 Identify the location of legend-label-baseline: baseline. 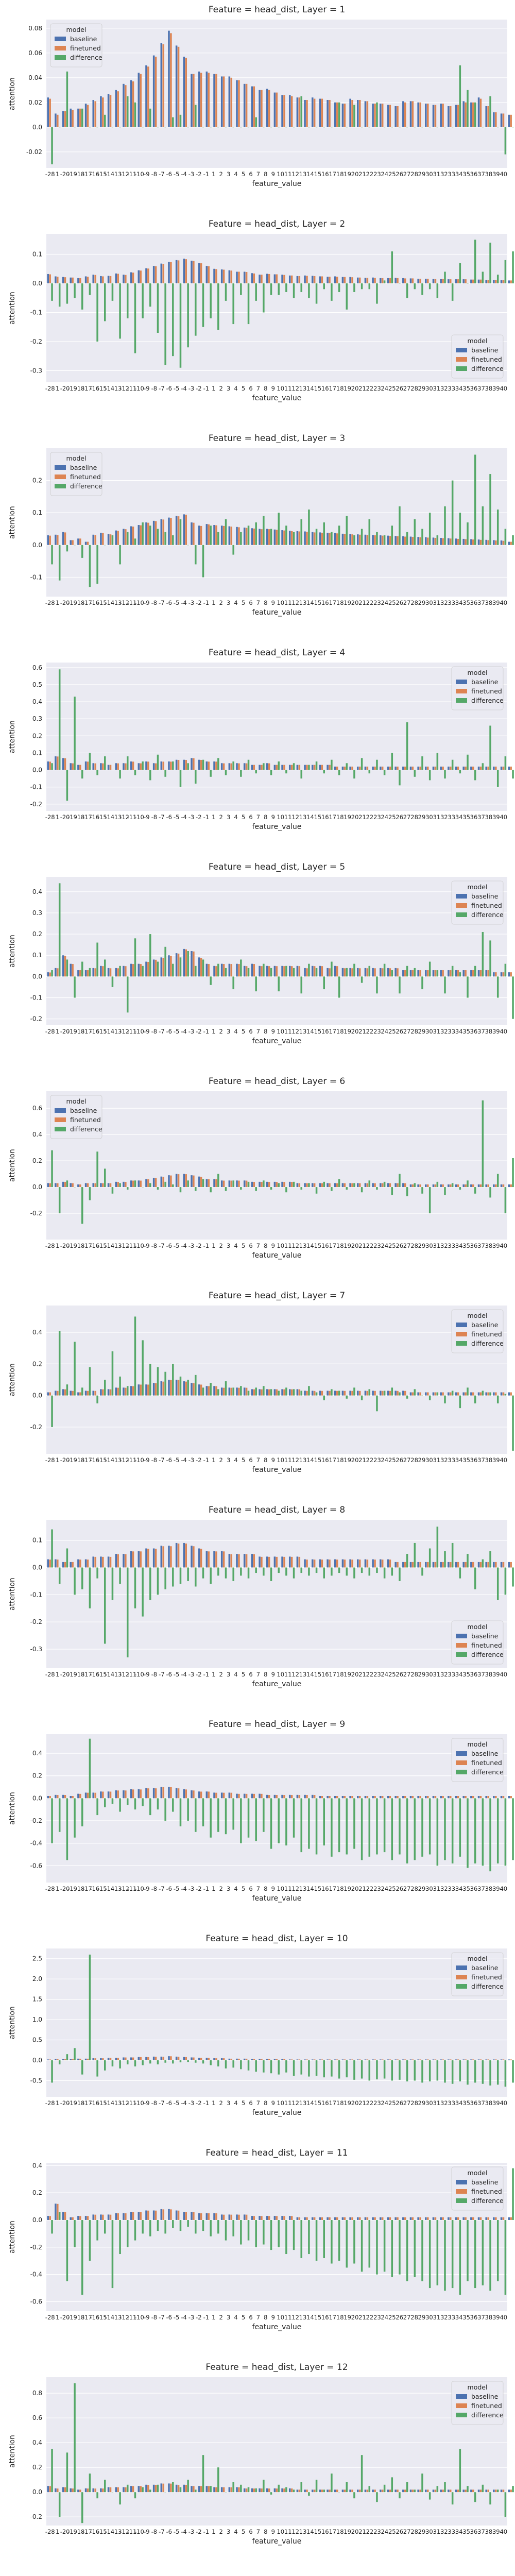
(485, 1968).